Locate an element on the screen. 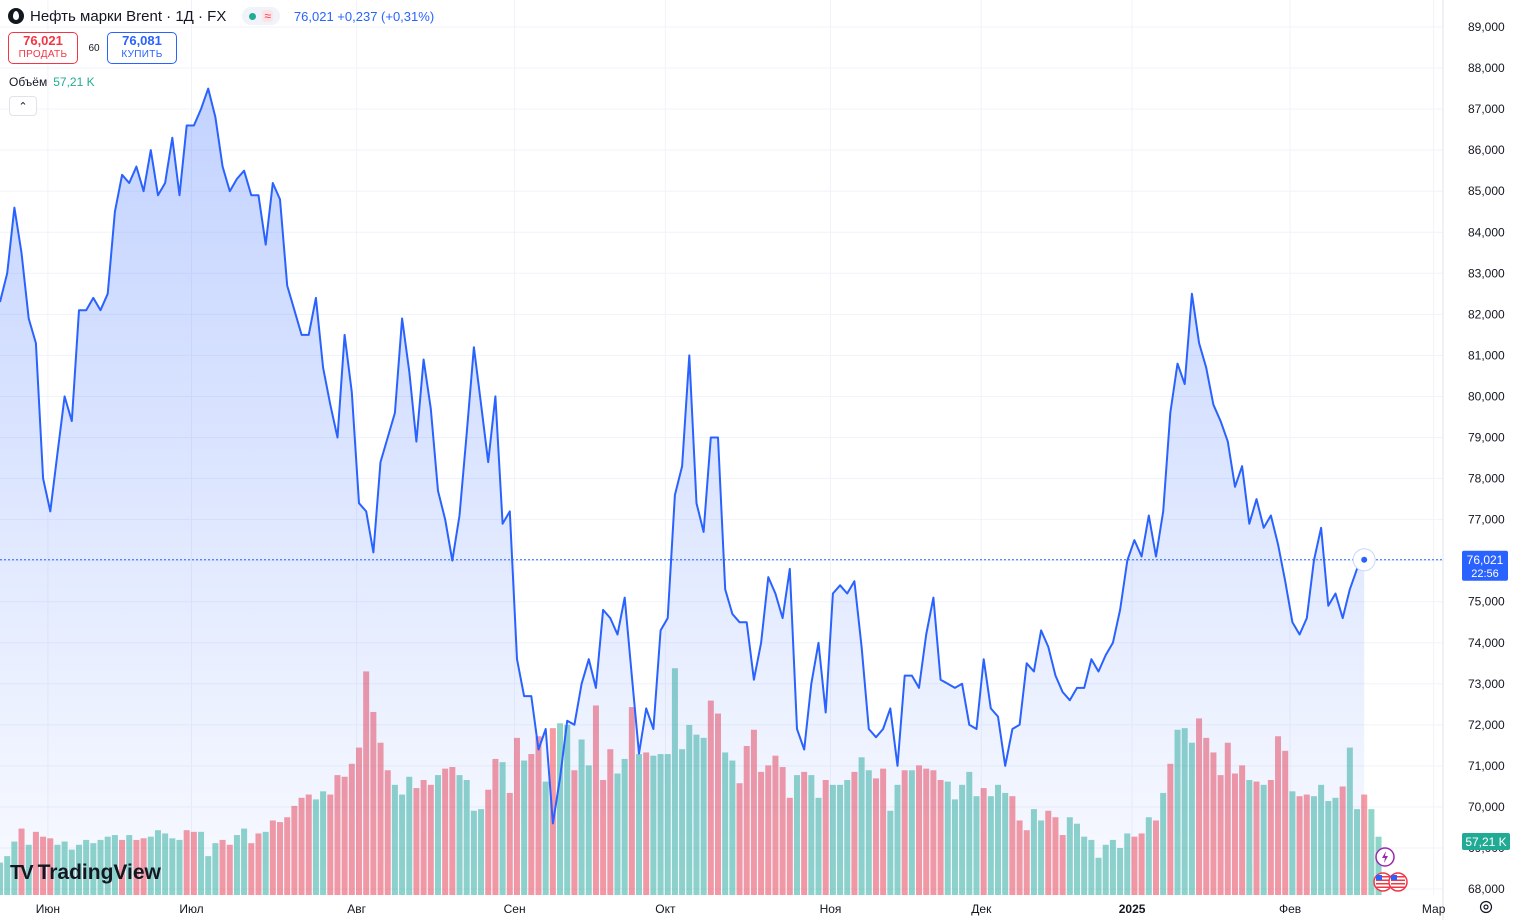  price-tick-label: 84,000 is located at coordinates (1486, 232).